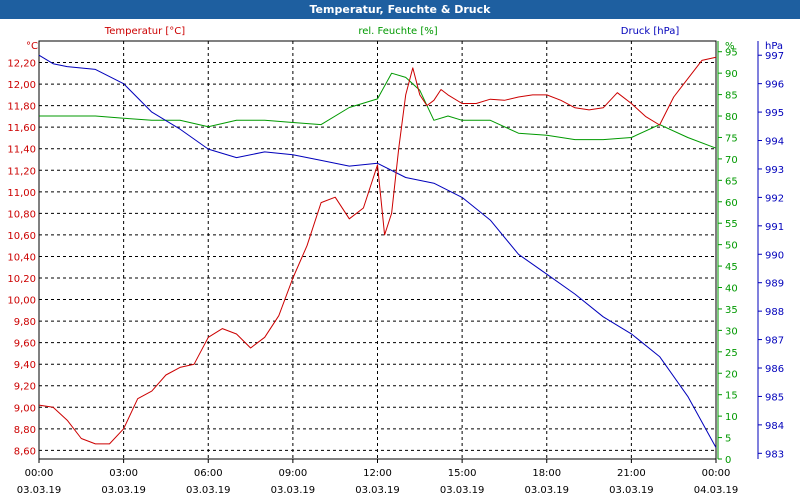  I want to click on x-tick-date: 04.03.19, so click(716, 490).